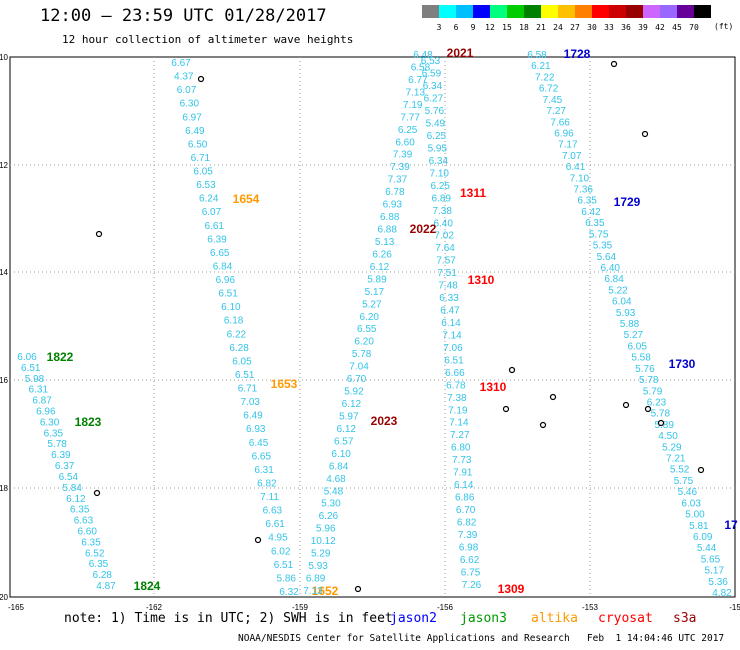 The image size is (740, 650). What do you see at coordinates (259, 443) in the screenshot?
I see `swh-value: 6.45` at bounding box center [259, 443].